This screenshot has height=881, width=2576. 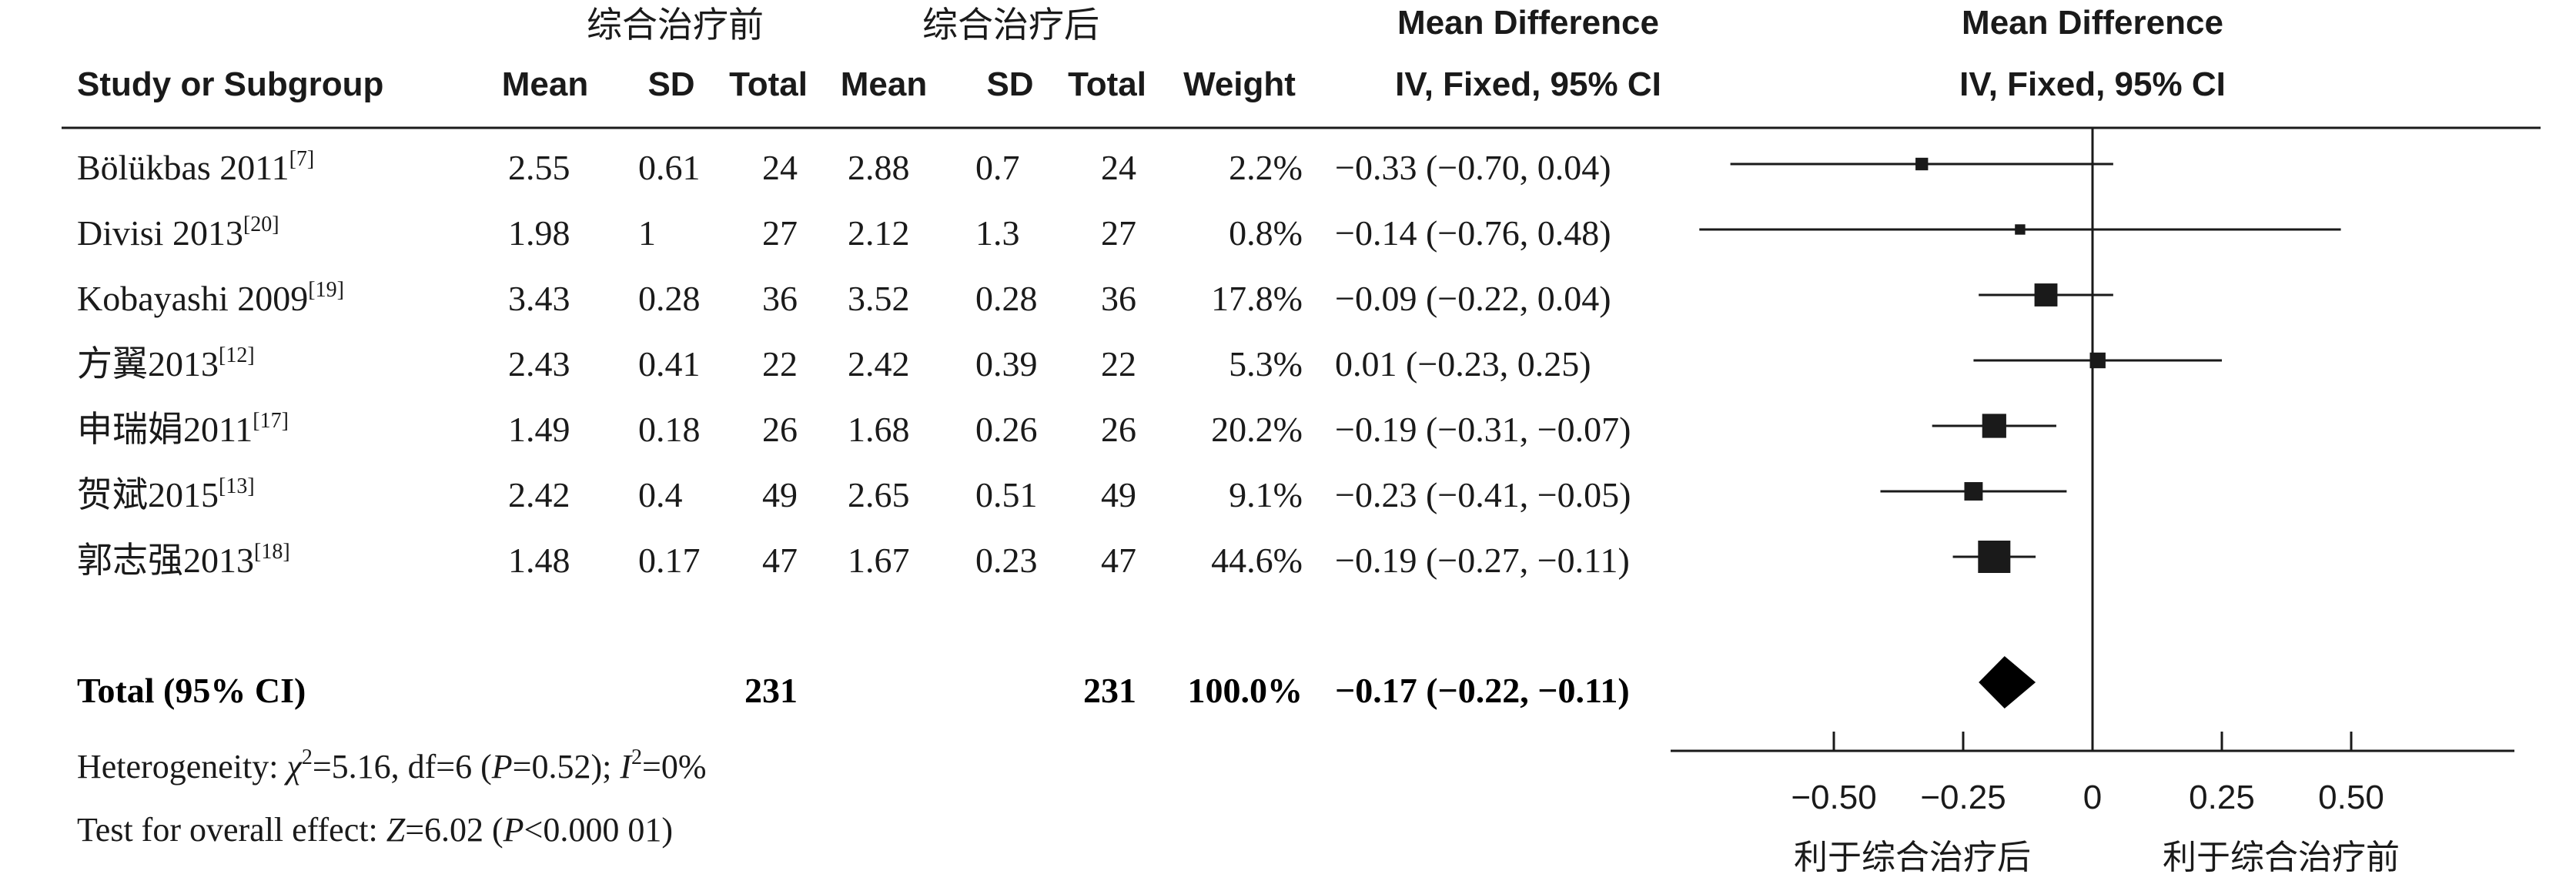 I want to click on x-axis-ticks: −0.50 −0.25 0 0.25 0.50, so click(x=2088, y=774).